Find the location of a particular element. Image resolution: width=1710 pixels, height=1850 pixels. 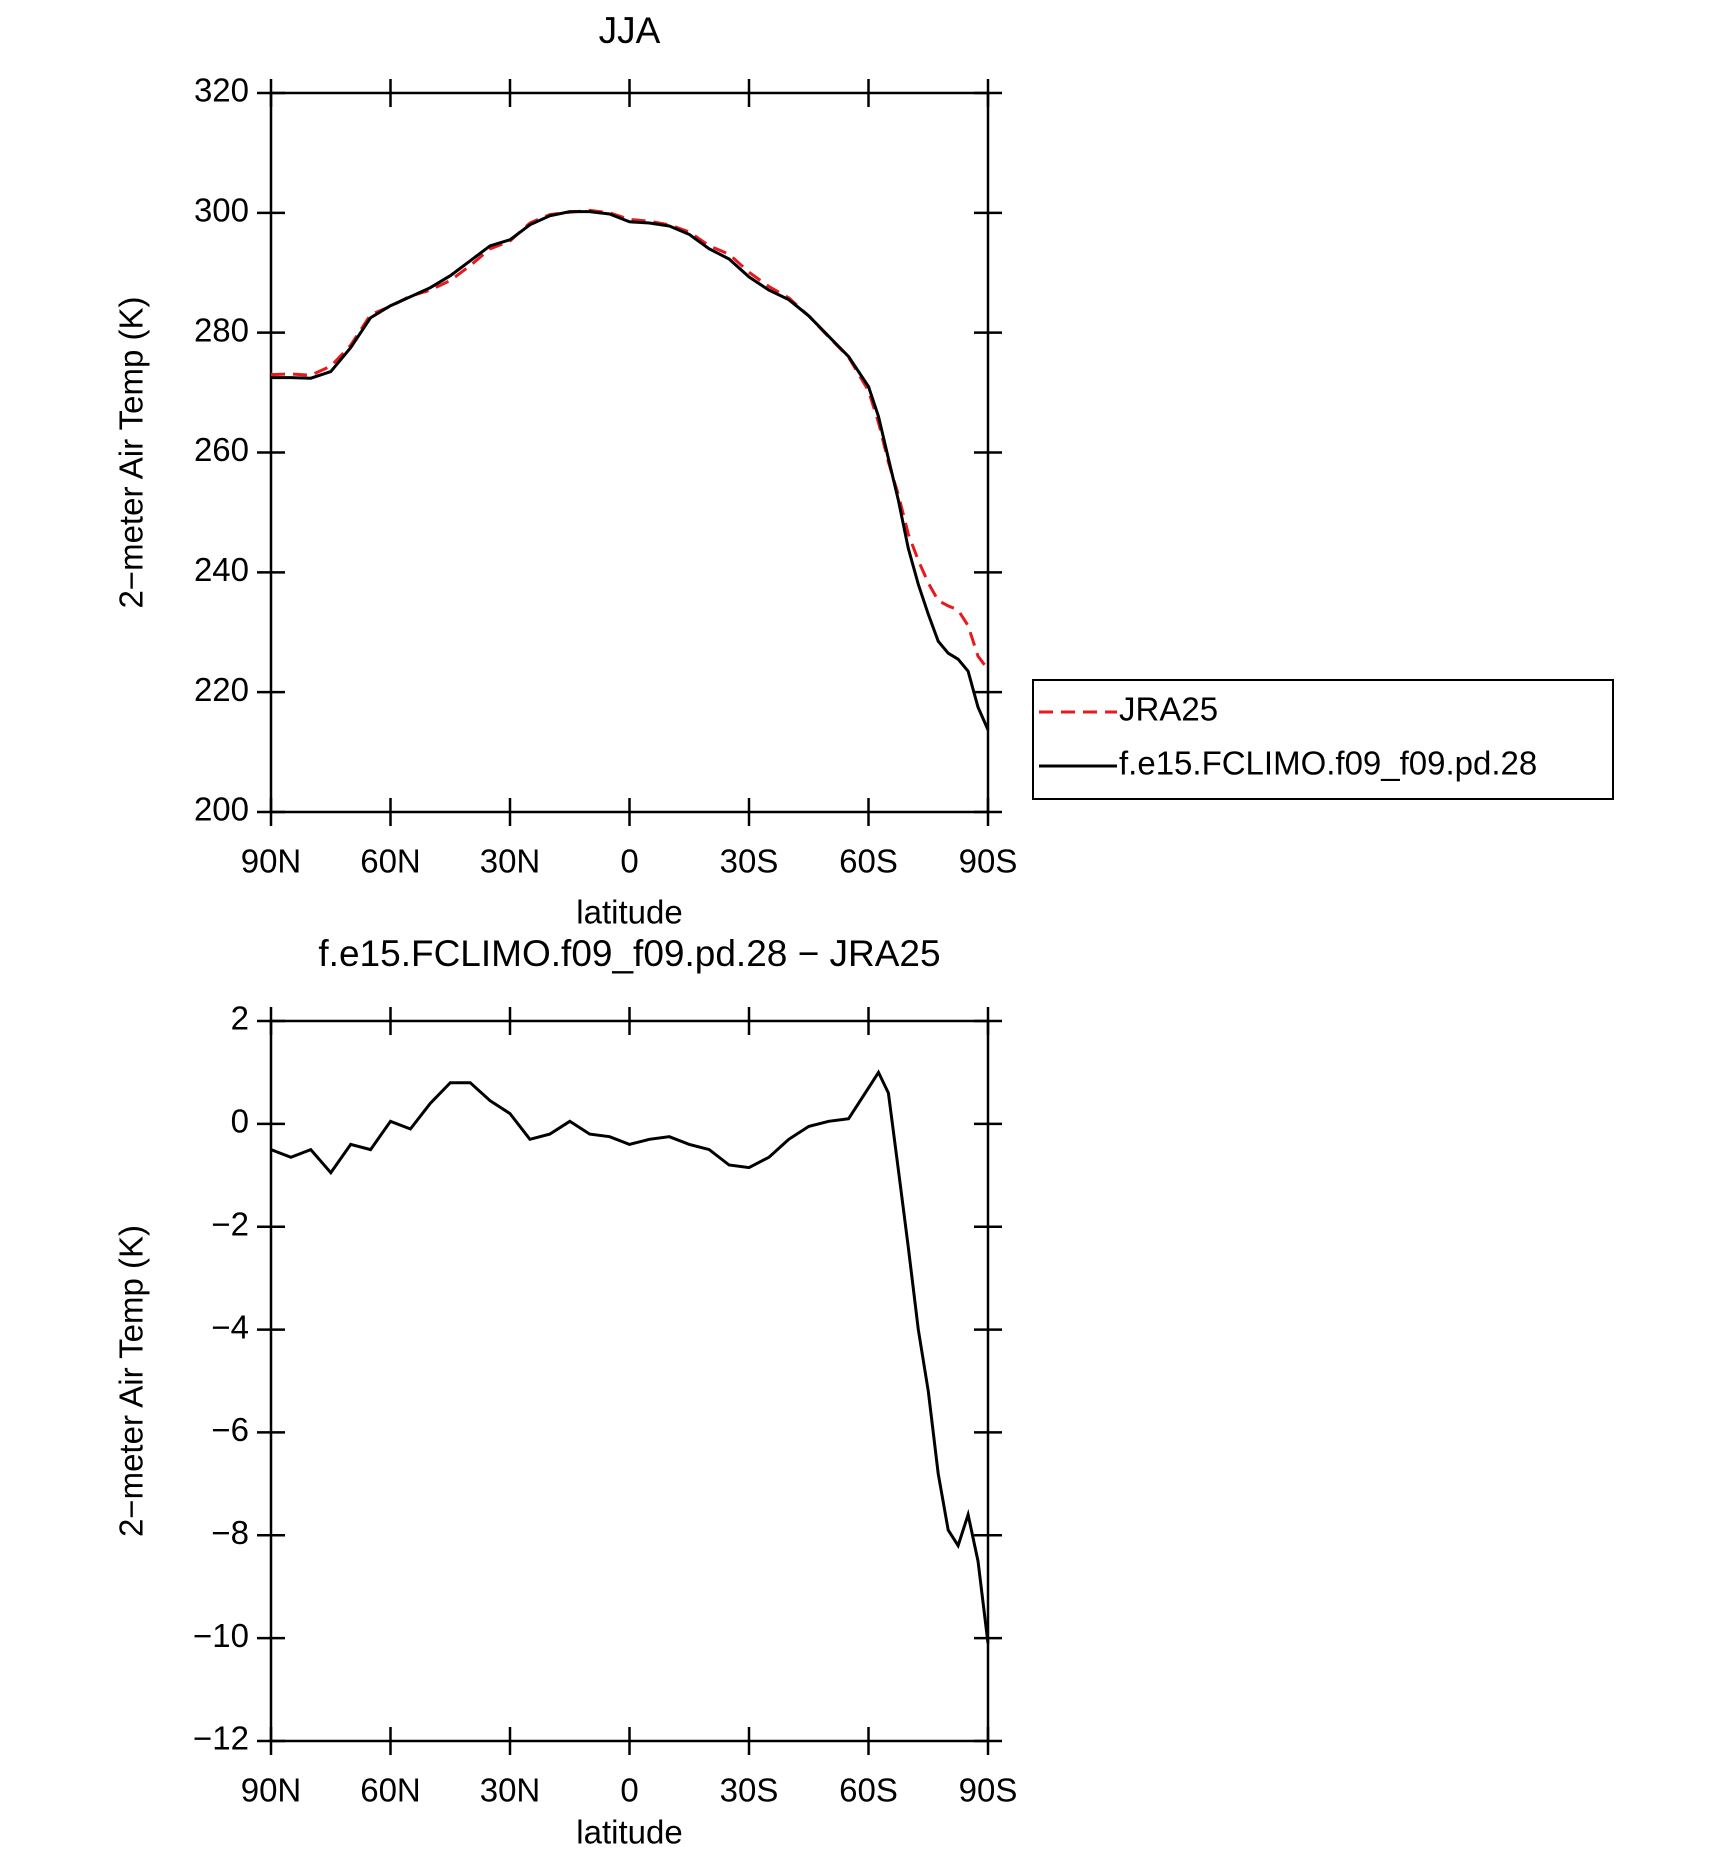

y-tick-label: −10 is located at coordinates (221, 1635).